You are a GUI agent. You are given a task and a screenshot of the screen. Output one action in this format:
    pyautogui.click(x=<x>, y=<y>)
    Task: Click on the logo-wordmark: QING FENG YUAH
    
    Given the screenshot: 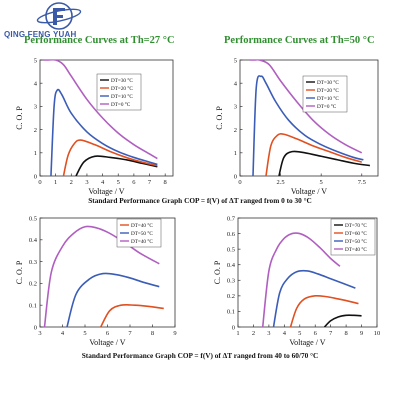 What is the action you would take?
    pyautogui.click(x=40, y=34)
    